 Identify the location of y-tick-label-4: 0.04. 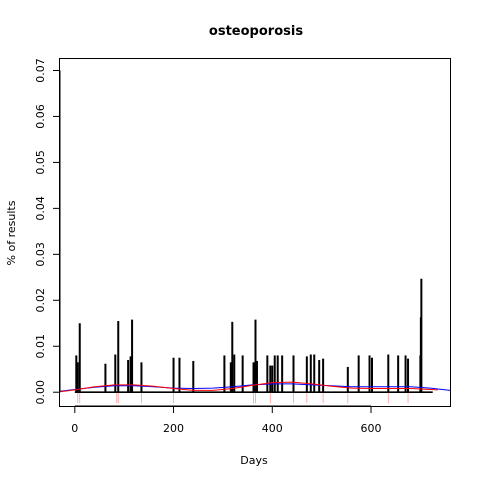
(40, 208).